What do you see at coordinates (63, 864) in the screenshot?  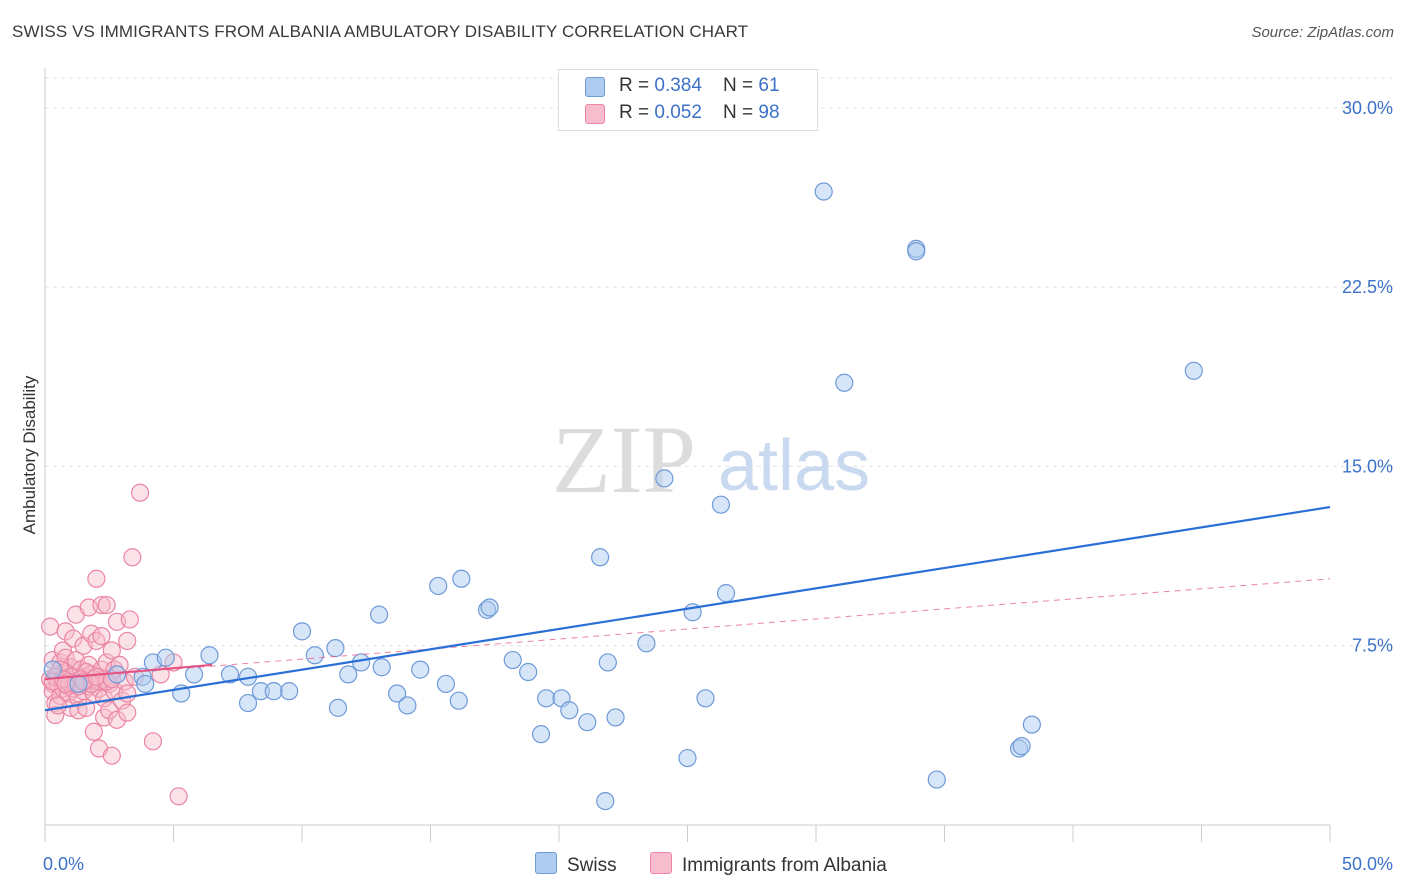 I see `x-tick-label: 0.0%` at bounding box center [63, 864].